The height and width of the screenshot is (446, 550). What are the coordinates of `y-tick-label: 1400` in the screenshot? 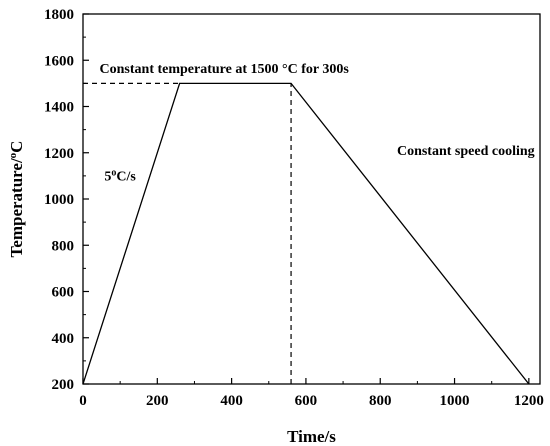 It's located at (59, 108).